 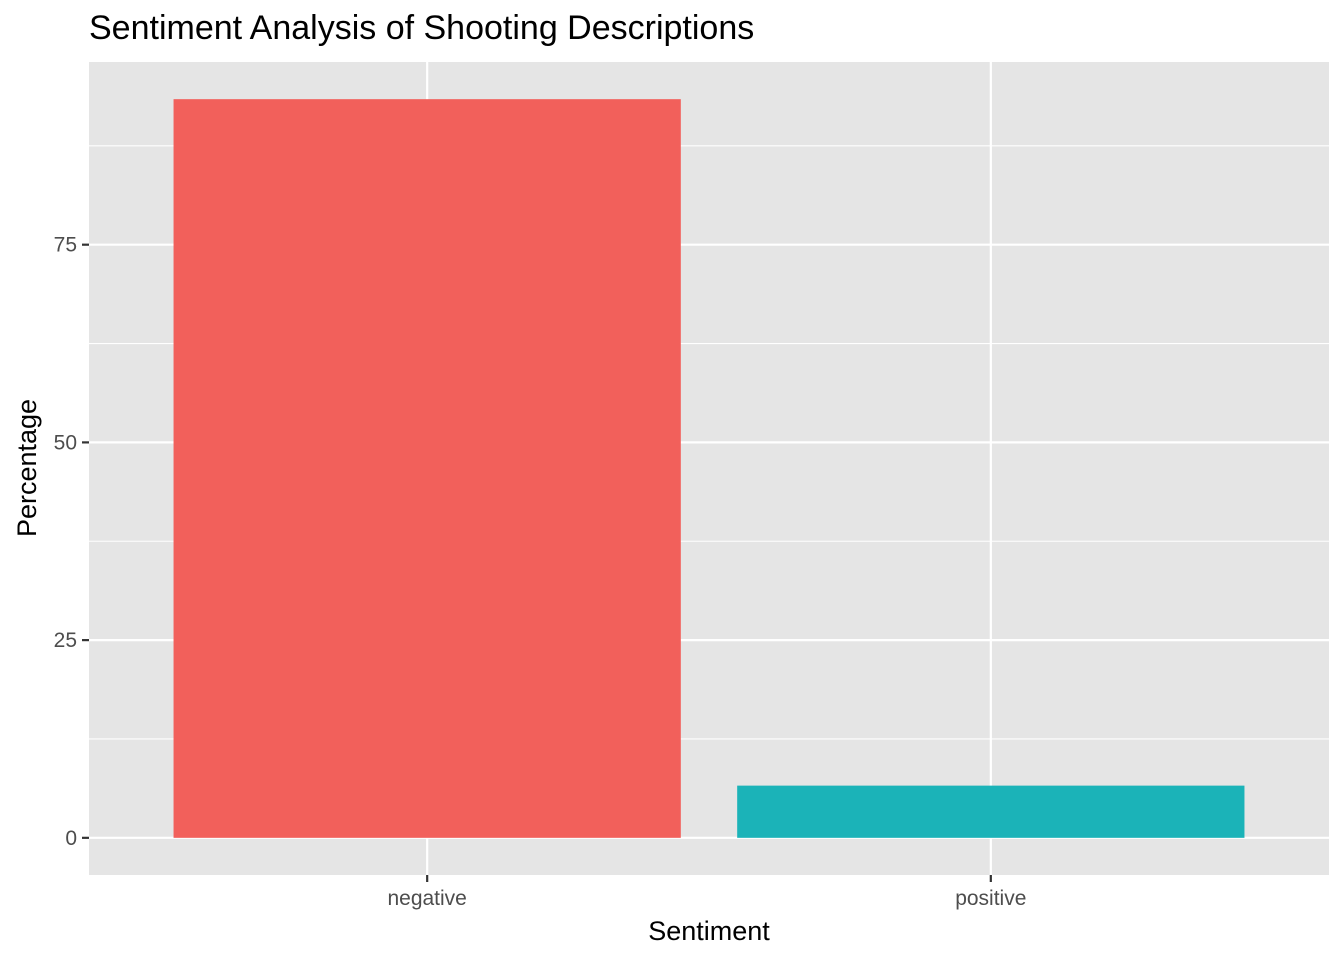 I want to click on x-axis-label: Sentiment, so click(x=709, y=931).